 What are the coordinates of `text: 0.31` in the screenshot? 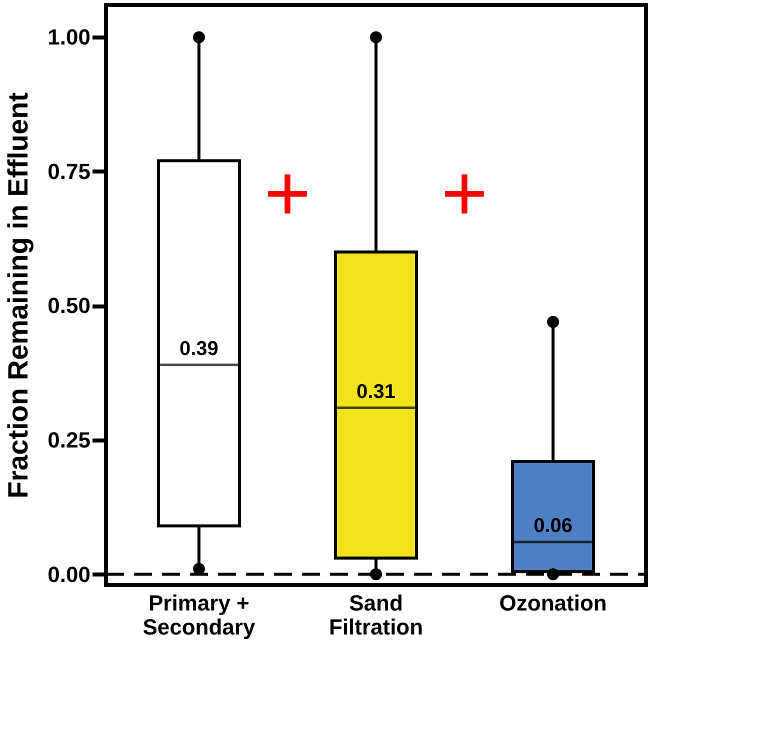 It's located at (376, 391).